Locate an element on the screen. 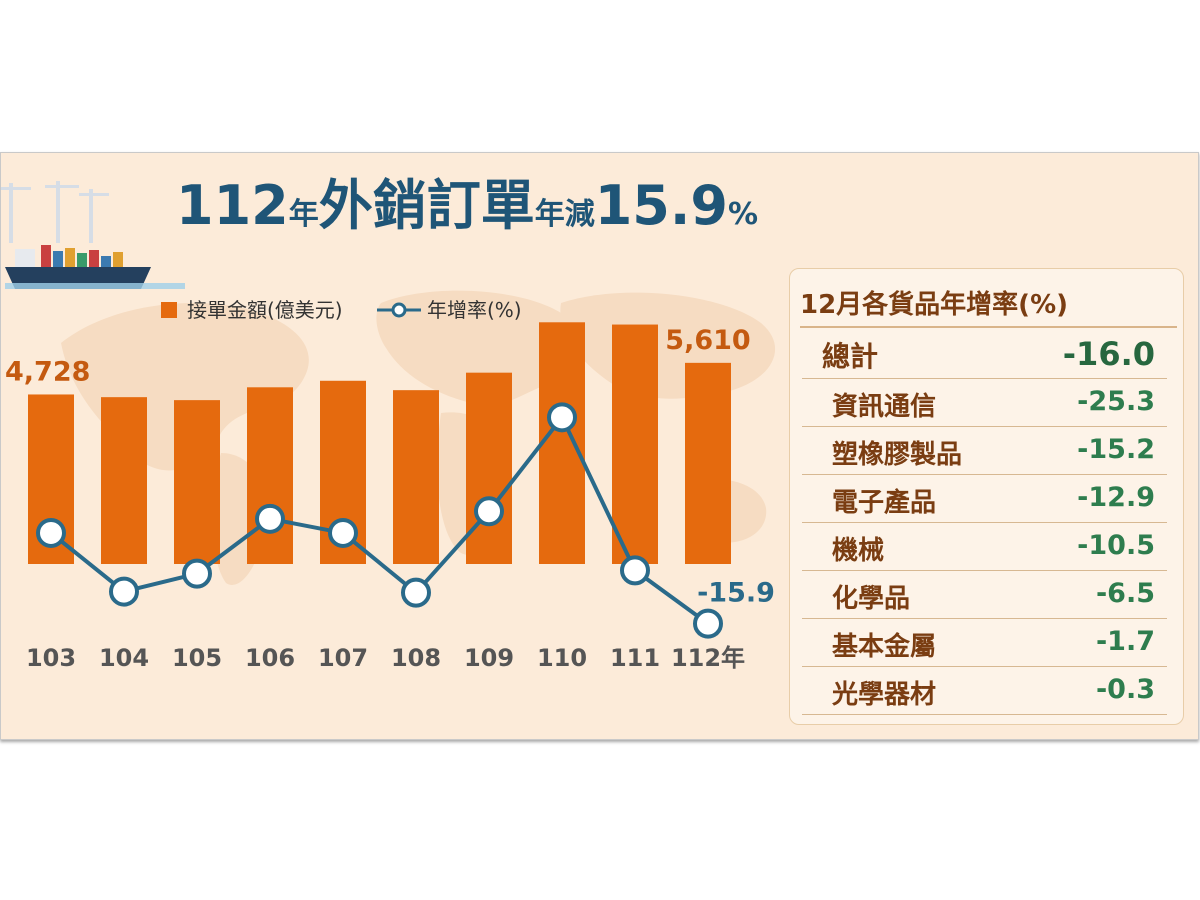  panel-row: 電子產品 -12.9 is located at coordinates (984, 499).